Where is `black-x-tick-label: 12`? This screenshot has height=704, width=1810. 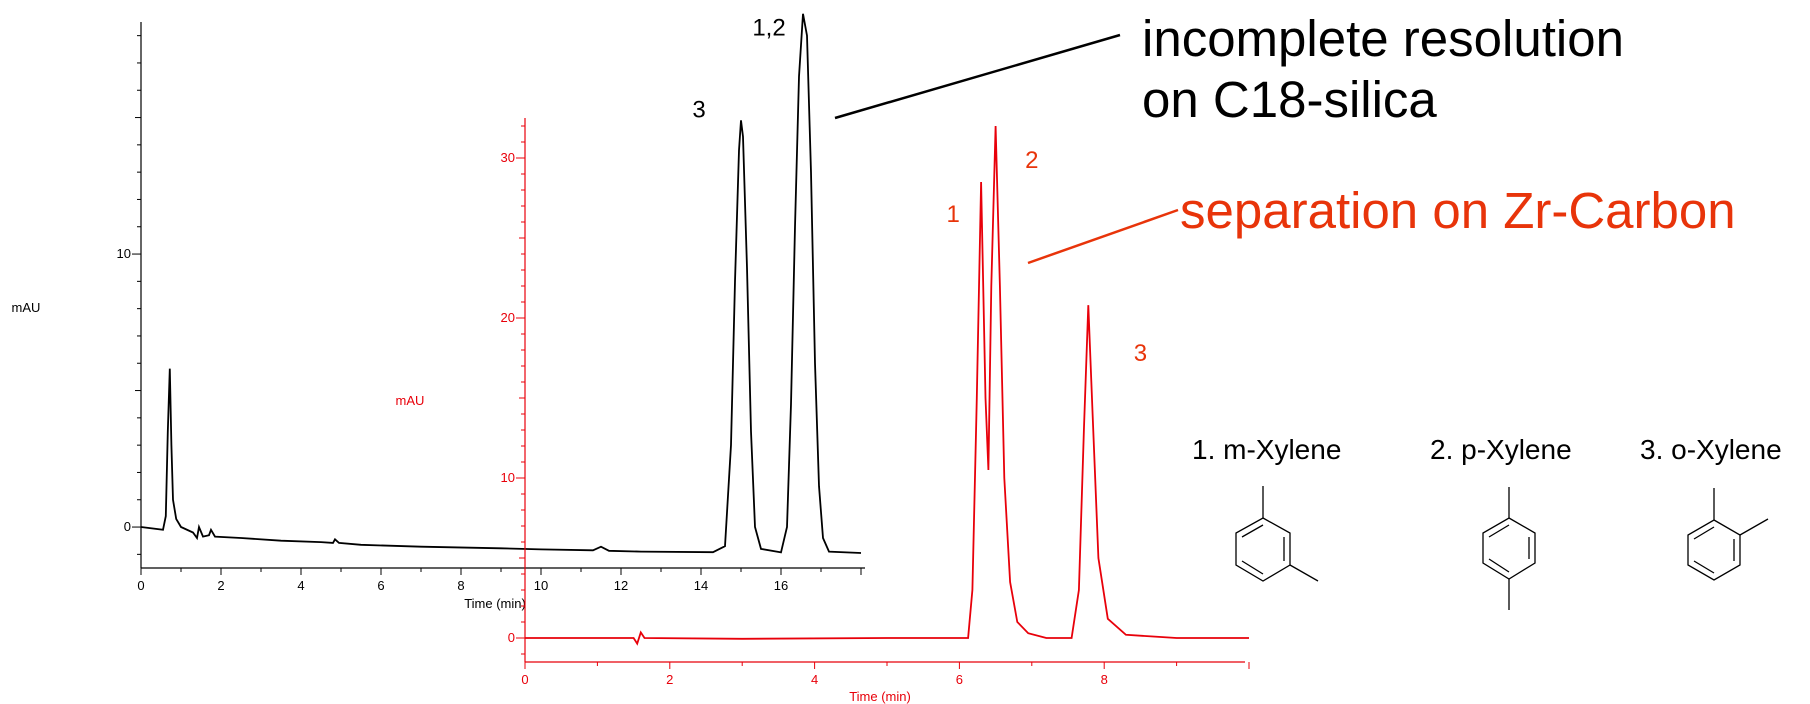
black-x-tick-label: 12 is located at coordinates (621, 585).